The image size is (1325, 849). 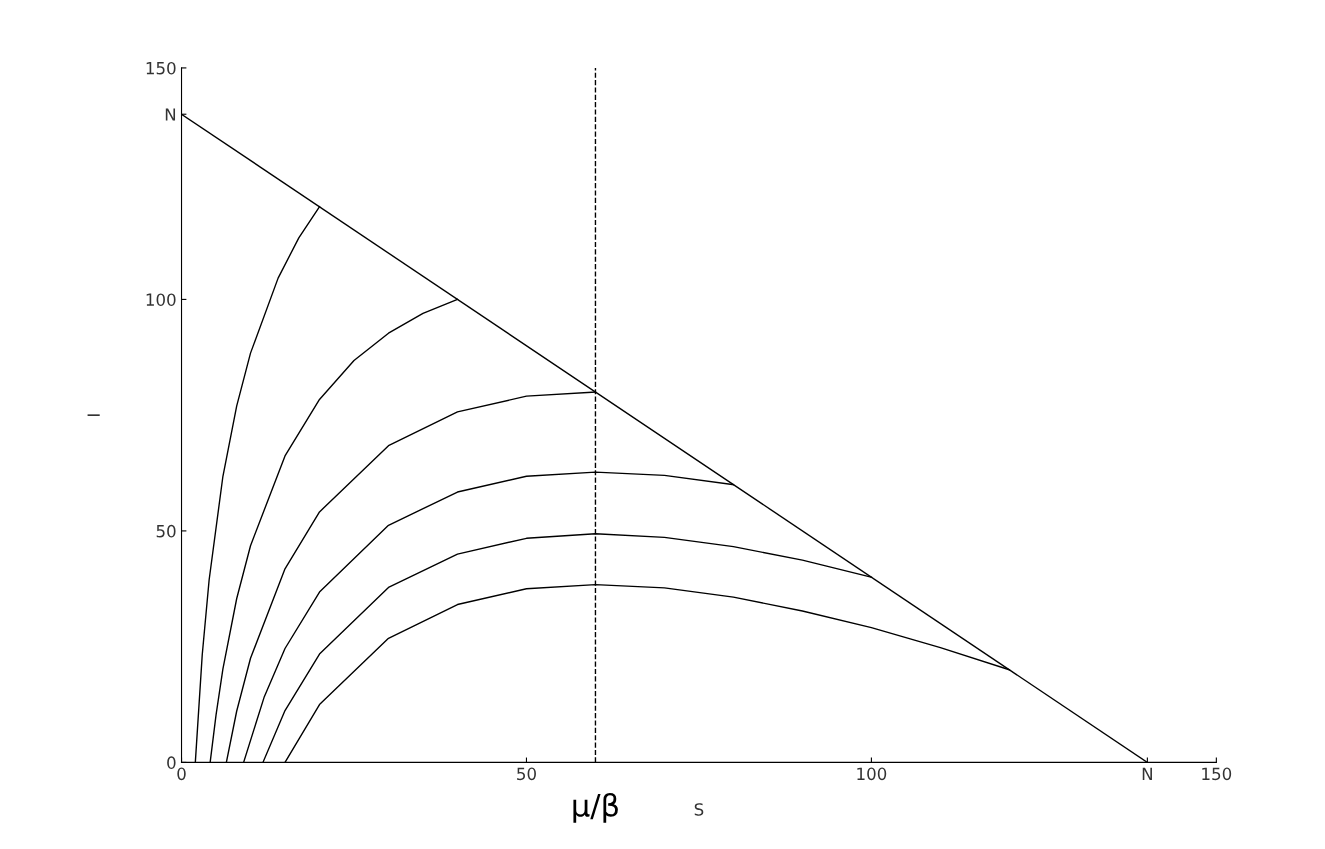 I want to click on y-axis-title: I, so click(x=93, y=415).